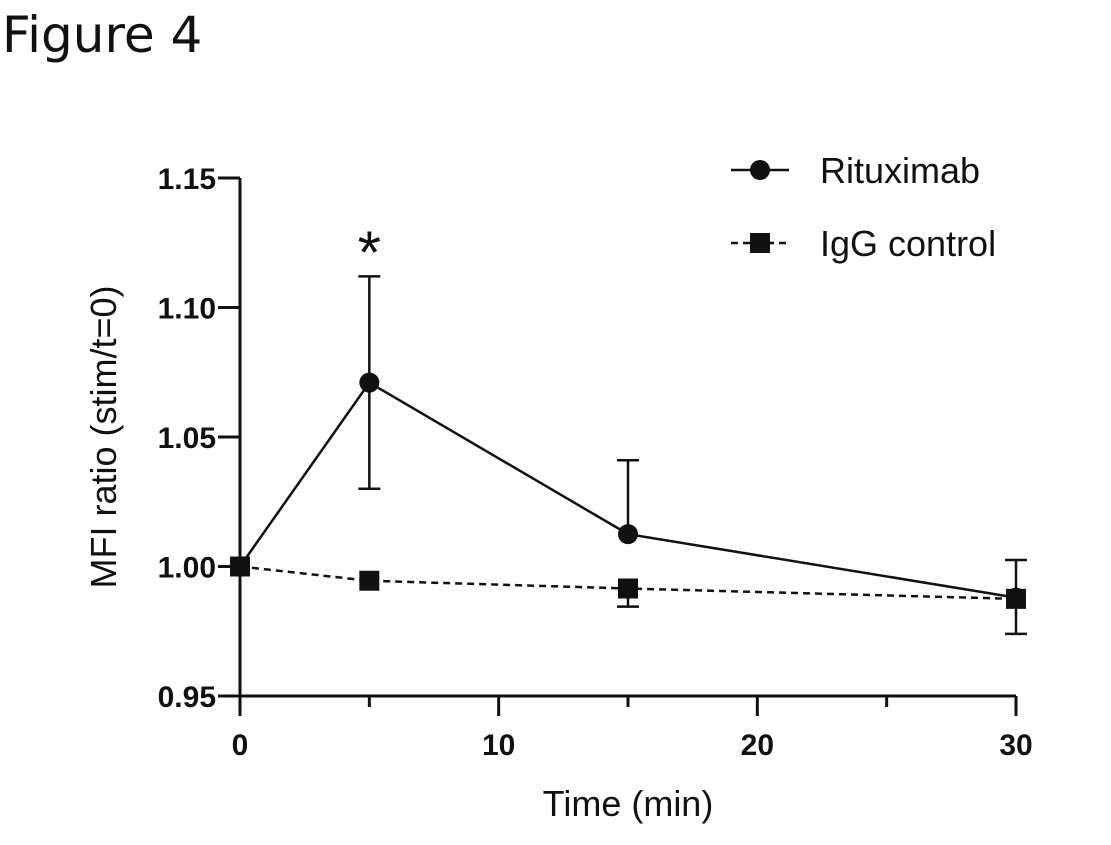 The image size is (1111, 845). What do you see at coordinates (757, 745) in the screenshot?
I see `x-tick-label: 20` at bounding box center [757, 745].